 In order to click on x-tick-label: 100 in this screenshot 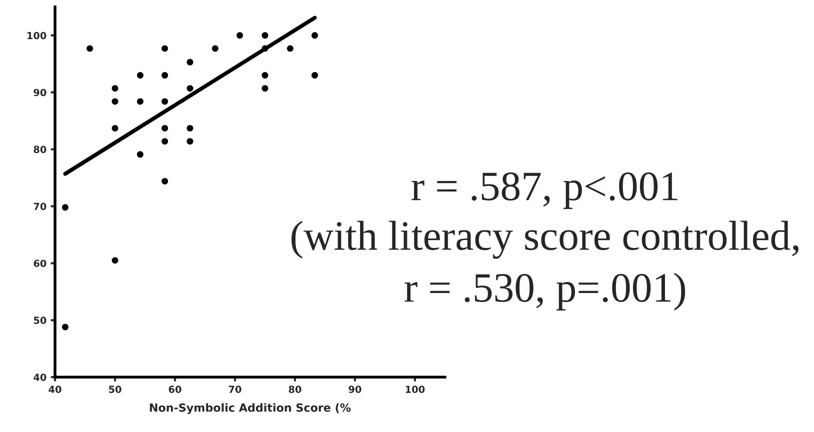, I will do `click(415, 389)`.